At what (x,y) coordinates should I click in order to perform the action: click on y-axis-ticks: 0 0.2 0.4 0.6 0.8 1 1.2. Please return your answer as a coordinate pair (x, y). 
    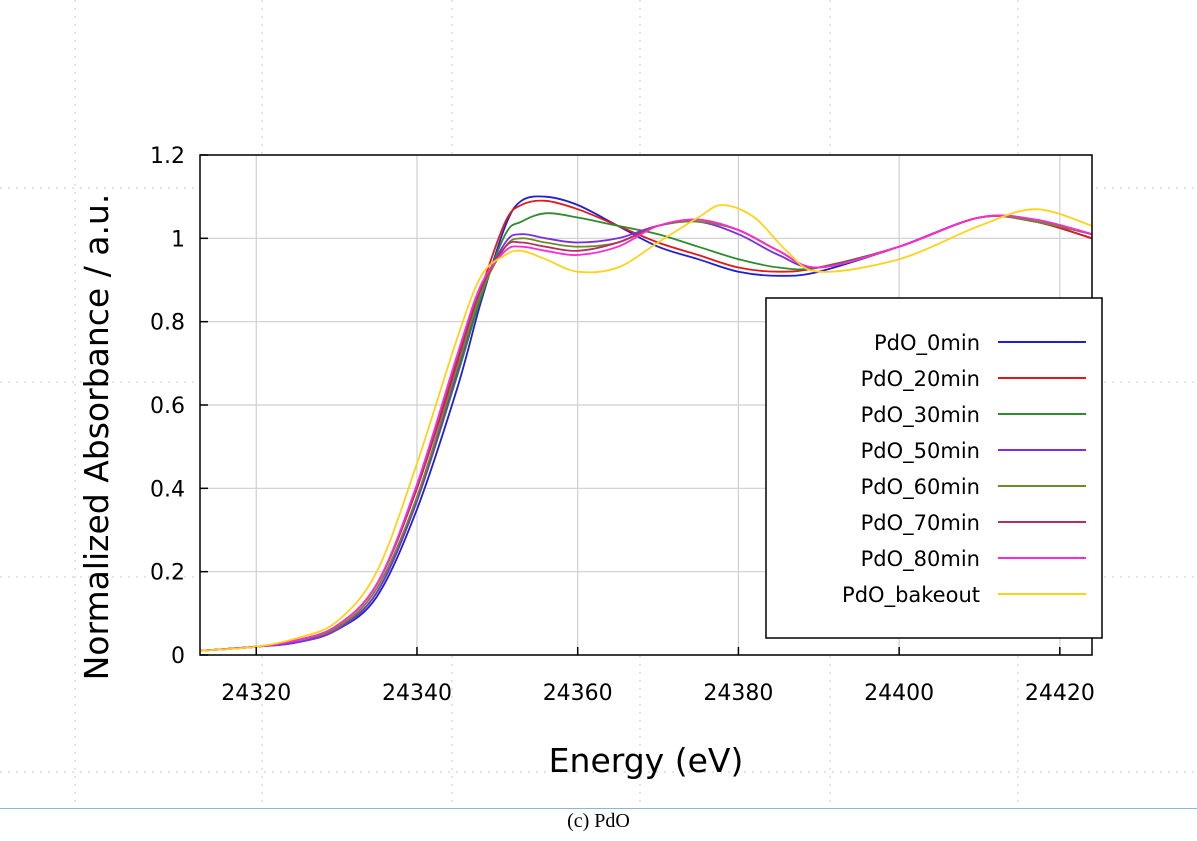
    Looking at the image, I should click on (179, 406).